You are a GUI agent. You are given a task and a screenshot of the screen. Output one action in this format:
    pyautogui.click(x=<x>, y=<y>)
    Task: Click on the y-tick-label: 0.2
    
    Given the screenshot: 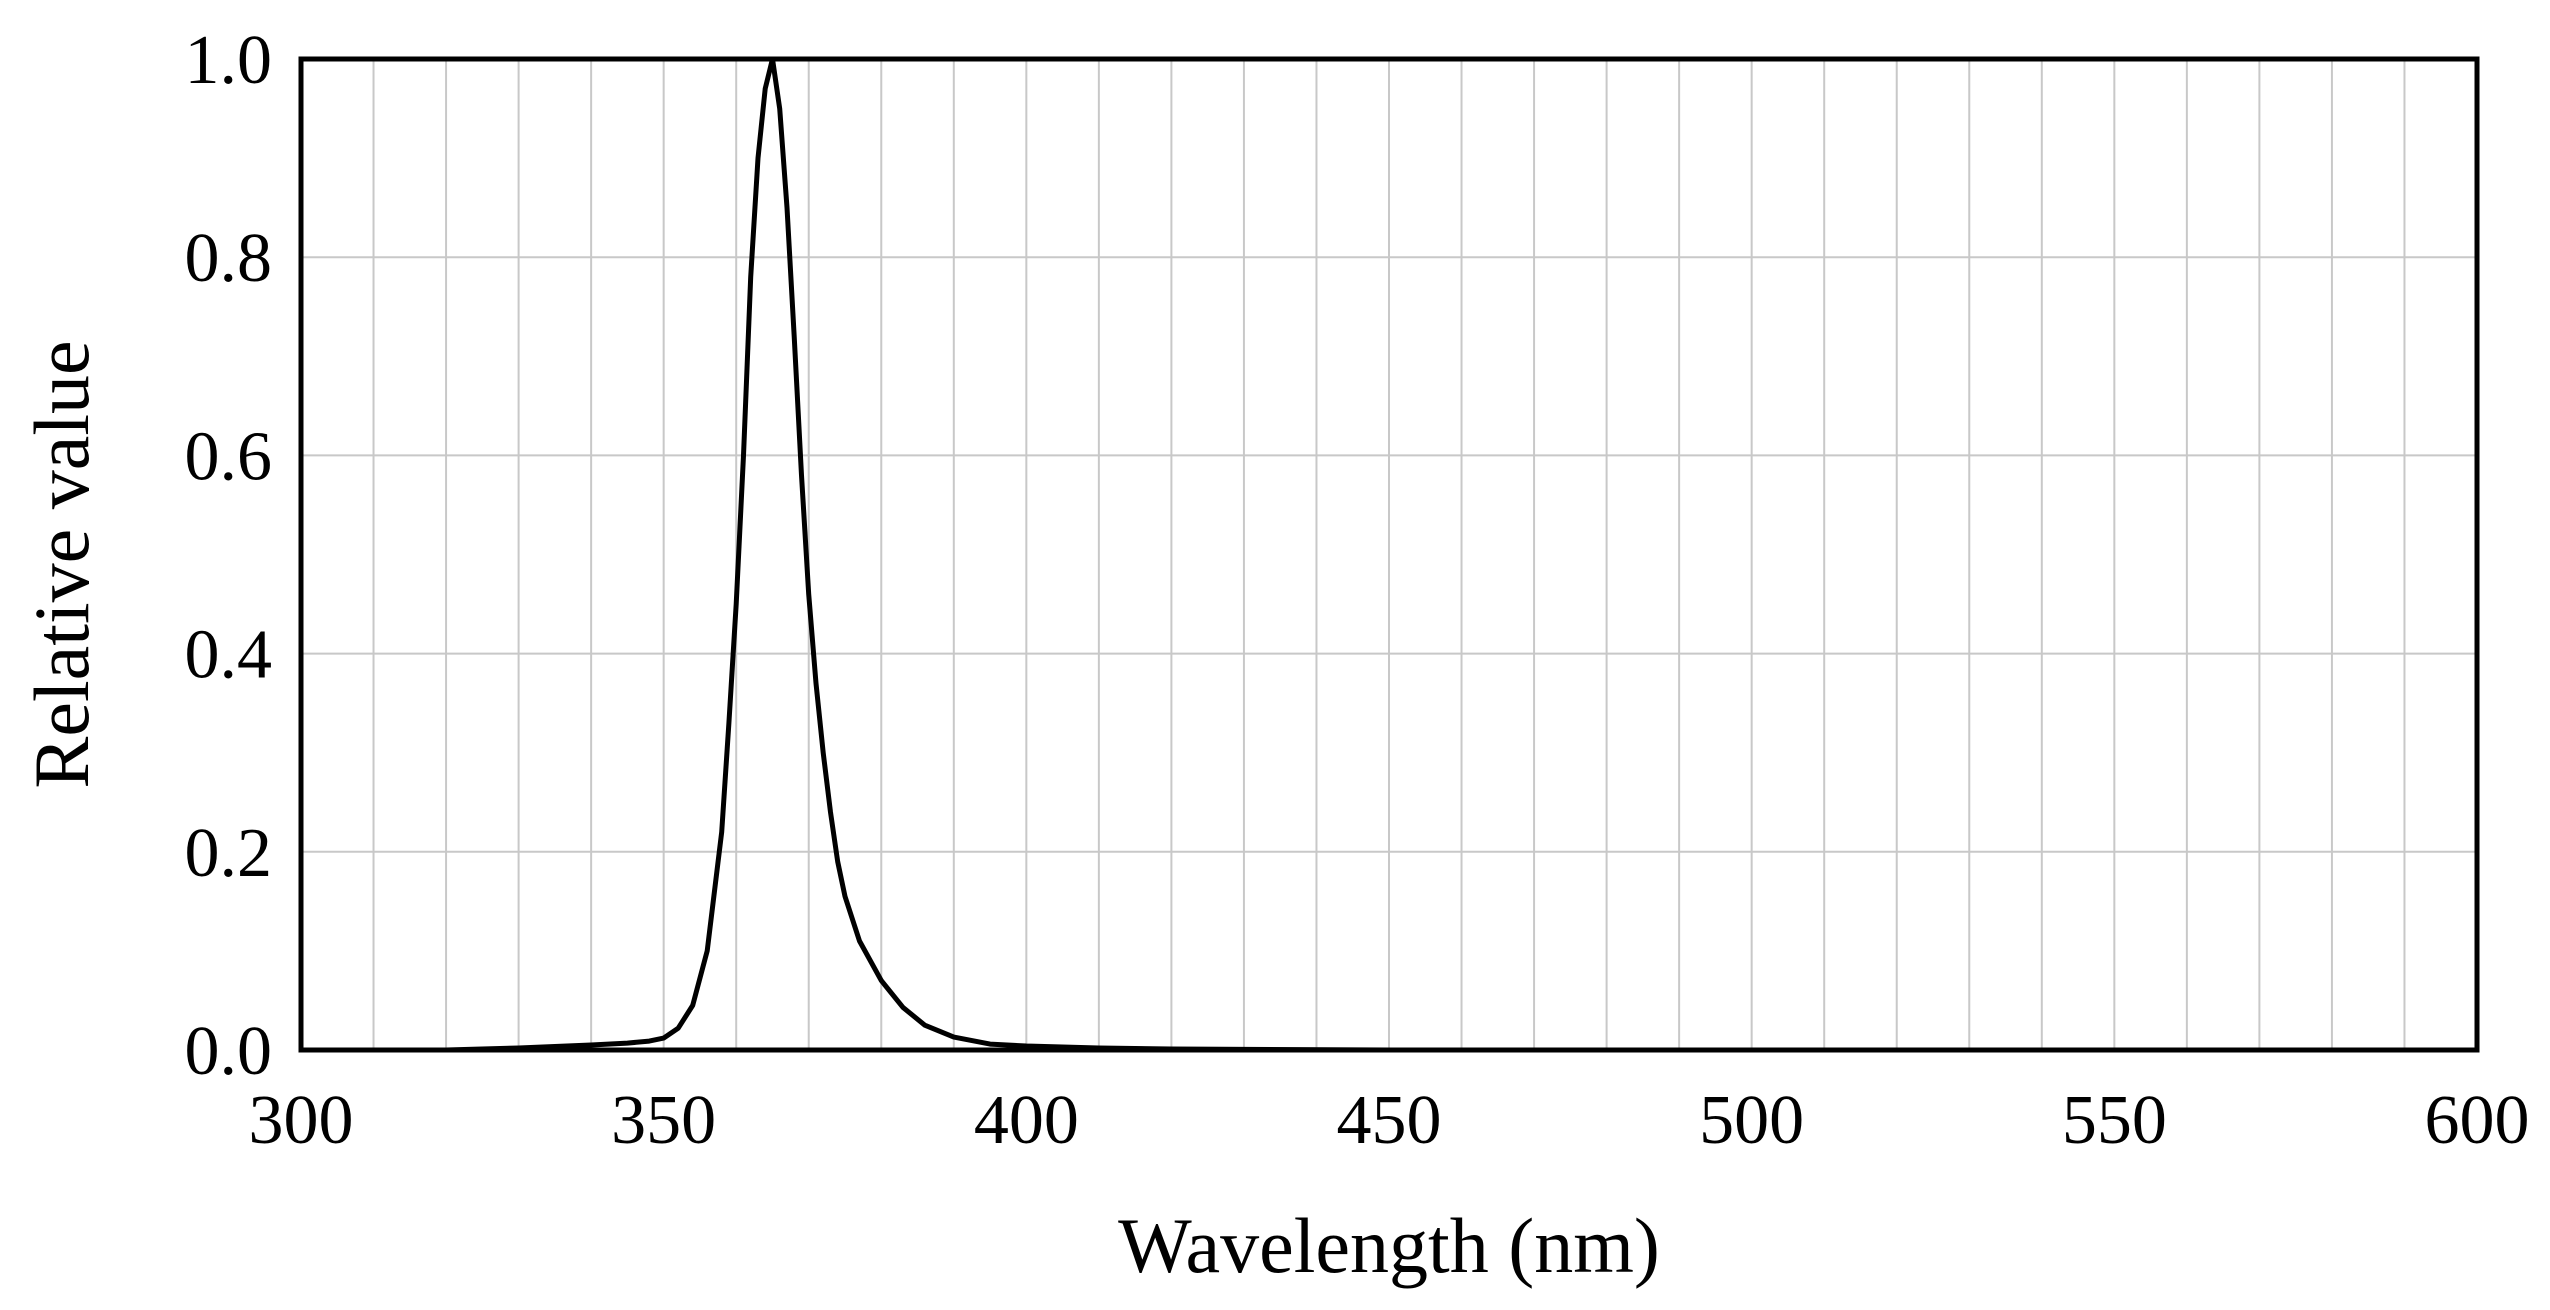 What is the action you would take?
    pyautogui.click(x=229, y=853)
    